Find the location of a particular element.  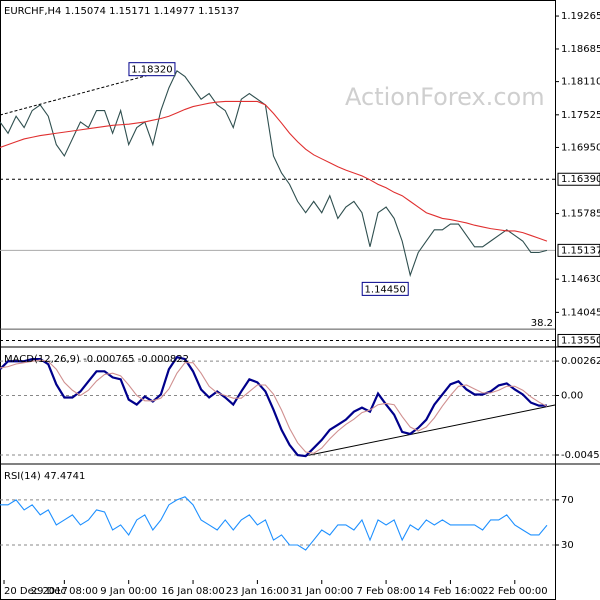

level-label: 1.13550 is located at coordinates (580, 340).